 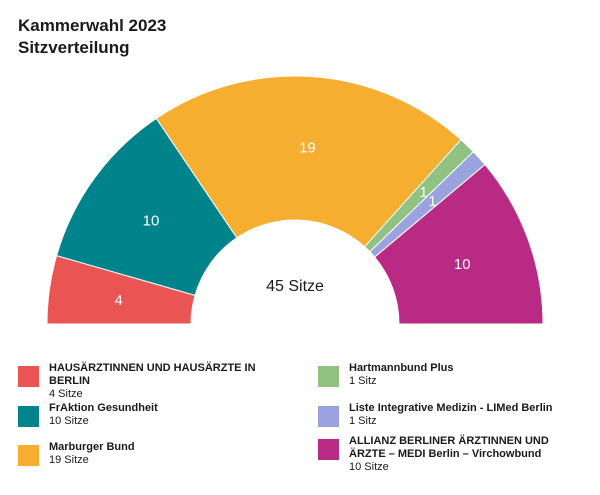 I want to click on center-total-label: 45 Sitze, so click(x=295, y=286).